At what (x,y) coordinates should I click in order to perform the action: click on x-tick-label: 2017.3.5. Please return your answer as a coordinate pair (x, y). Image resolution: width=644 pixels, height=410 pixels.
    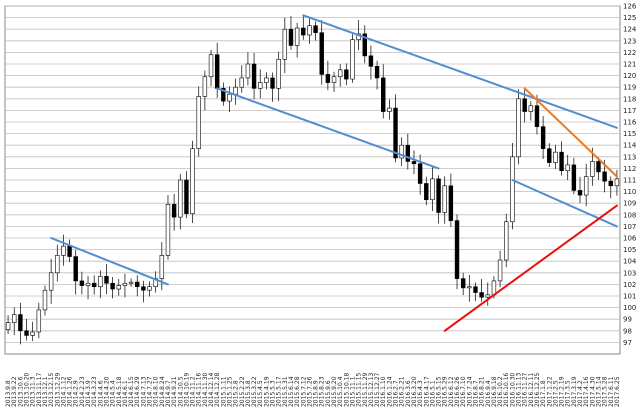
    Looking at the image, I should click on (568, 393).